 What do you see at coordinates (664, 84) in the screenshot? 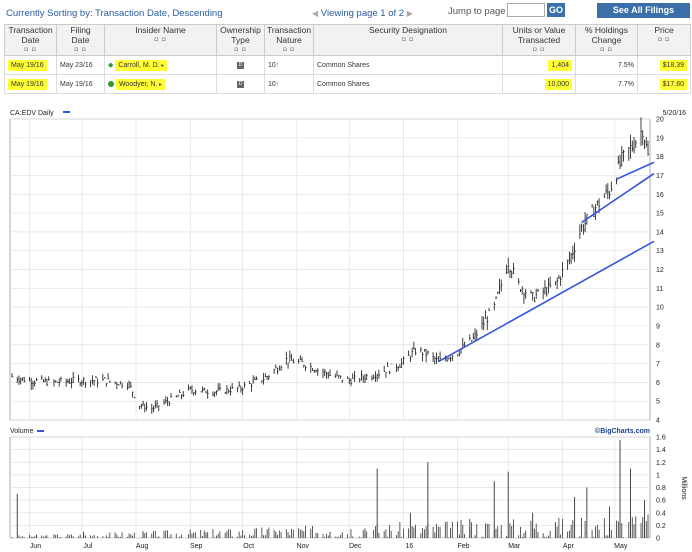
I see `cell-price: $17.60` at bounding box center [664, 84].